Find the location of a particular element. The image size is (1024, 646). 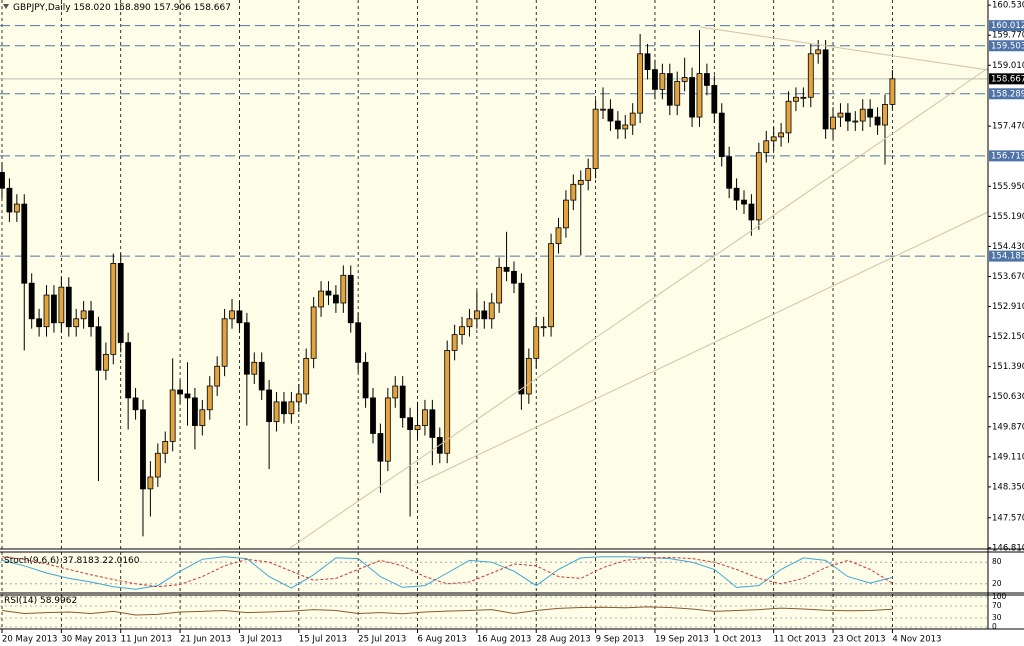

x-tick-label: 23 Oct 2013 is located at coordinates (859, 640).